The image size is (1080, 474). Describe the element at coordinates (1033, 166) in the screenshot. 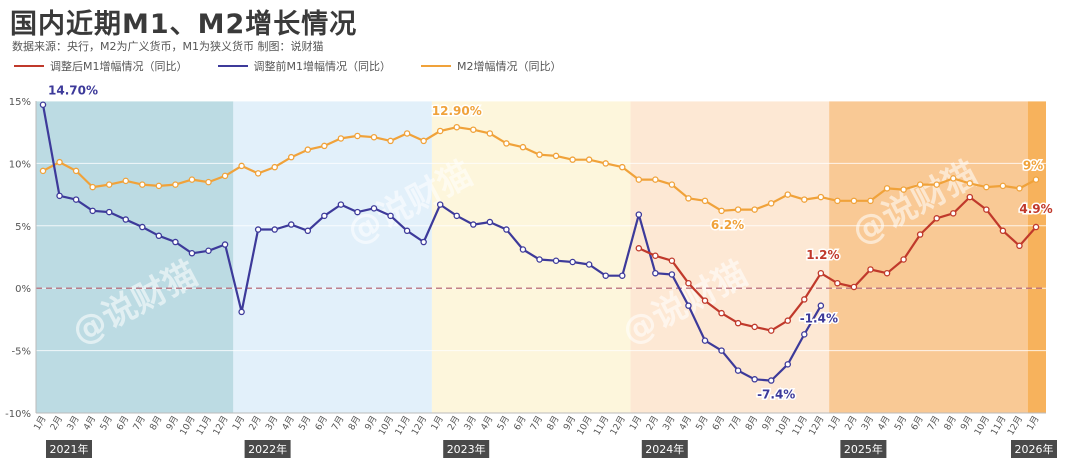

I see `data-label: 9%` at that location.